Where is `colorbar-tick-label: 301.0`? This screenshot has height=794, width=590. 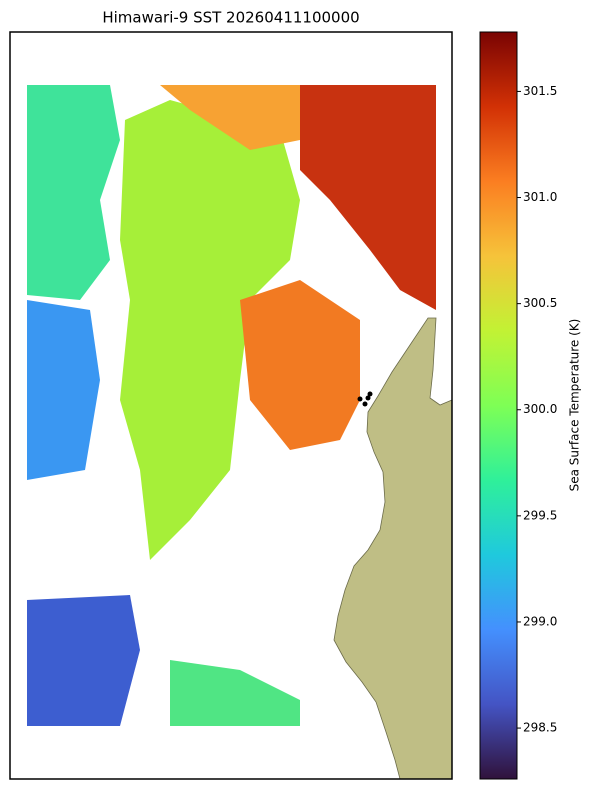
colorbar-tick-label: 301.0 is located at coordinates (540, 197).